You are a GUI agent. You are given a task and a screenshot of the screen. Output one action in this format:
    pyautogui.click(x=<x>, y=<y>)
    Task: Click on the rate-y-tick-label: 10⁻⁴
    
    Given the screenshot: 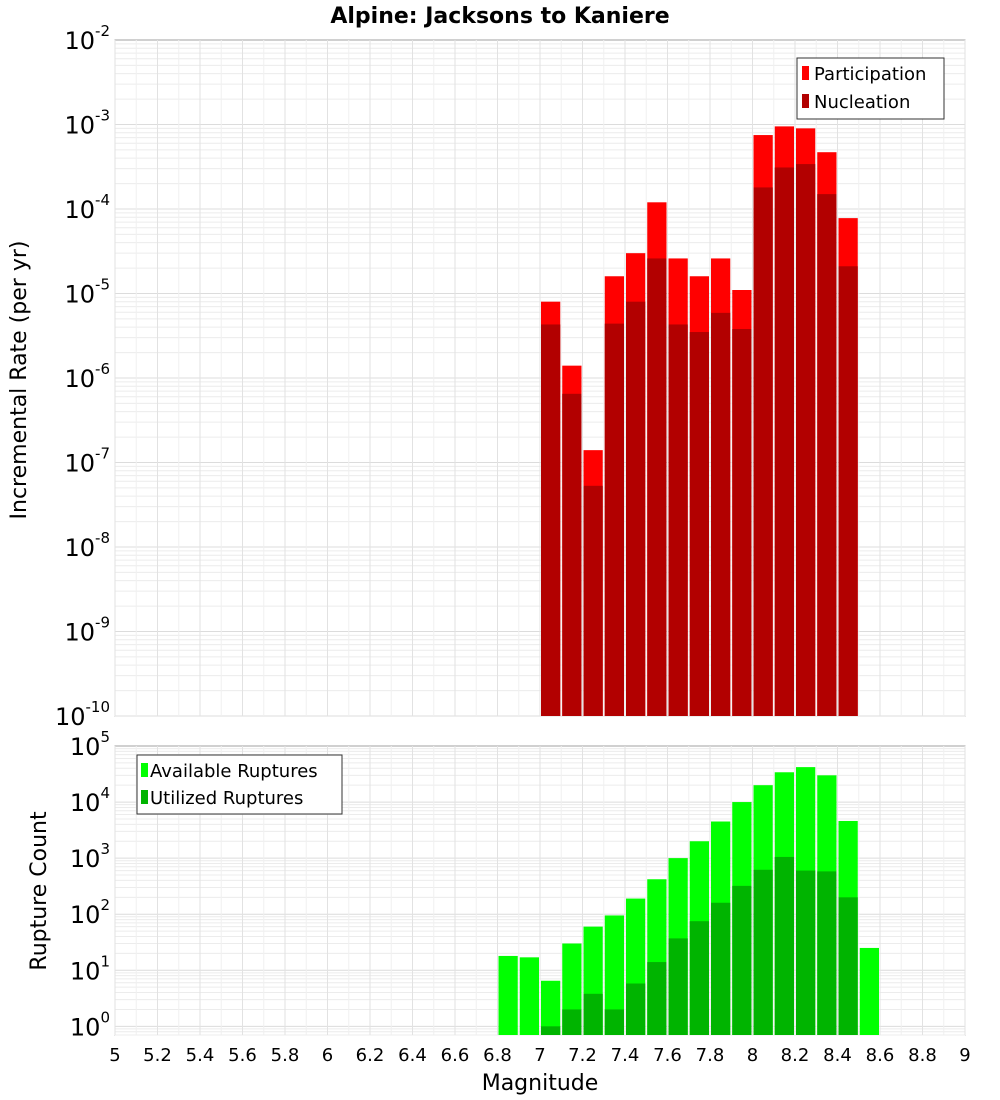 What is the action you would take?
    pyautogui.click(x=87, y=207)
    